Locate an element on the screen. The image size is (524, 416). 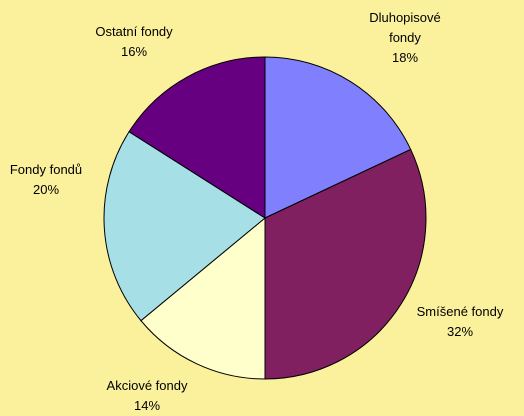
slice-label: Dluhopisové fondy 18% is located at coordinates (405, 38).